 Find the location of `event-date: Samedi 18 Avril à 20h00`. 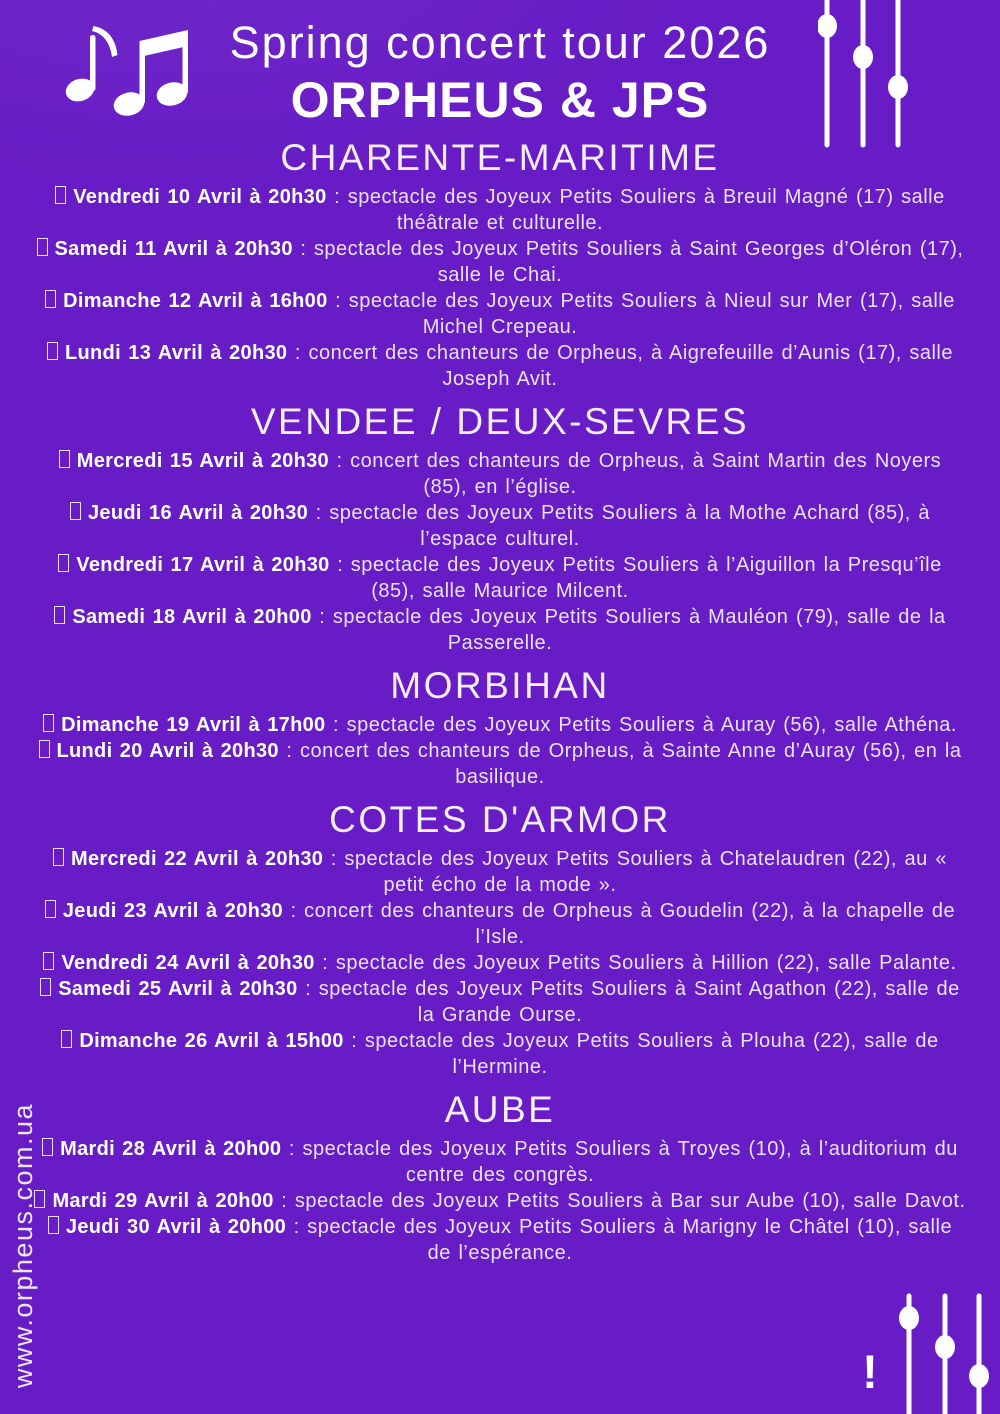

event-date: Samedi 18 Avril à 20h00 is located at coordinates (192, 617).